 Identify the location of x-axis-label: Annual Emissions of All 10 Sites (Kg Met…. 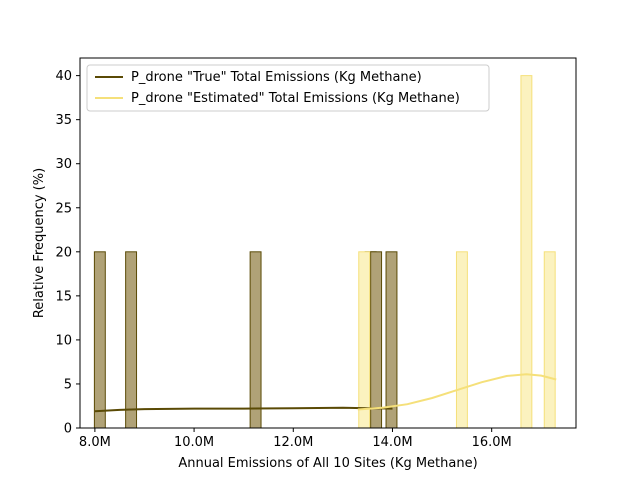
(327, 463).